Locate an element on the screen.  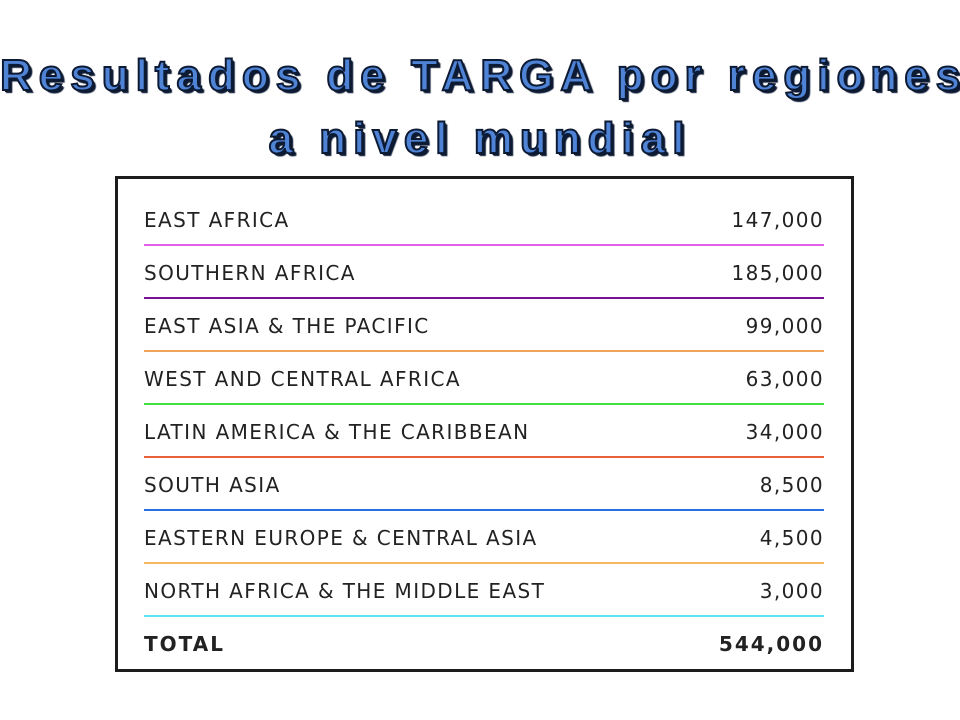
region-value: 8,500 is located at coordinates (791, 485).